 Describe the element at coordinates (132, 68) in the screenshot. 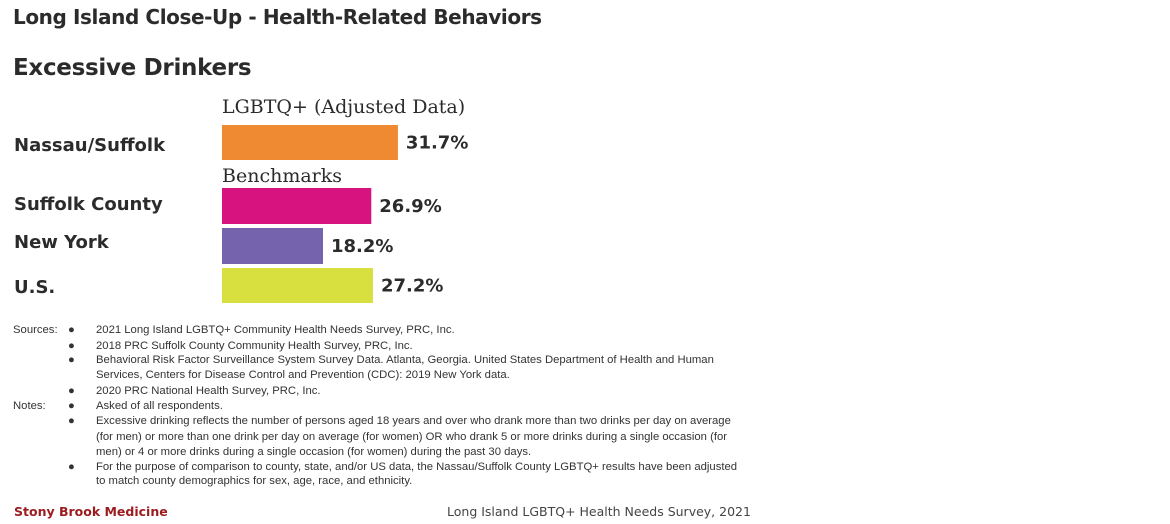

I see `chart-title: Excessive Drinkers` at that location.